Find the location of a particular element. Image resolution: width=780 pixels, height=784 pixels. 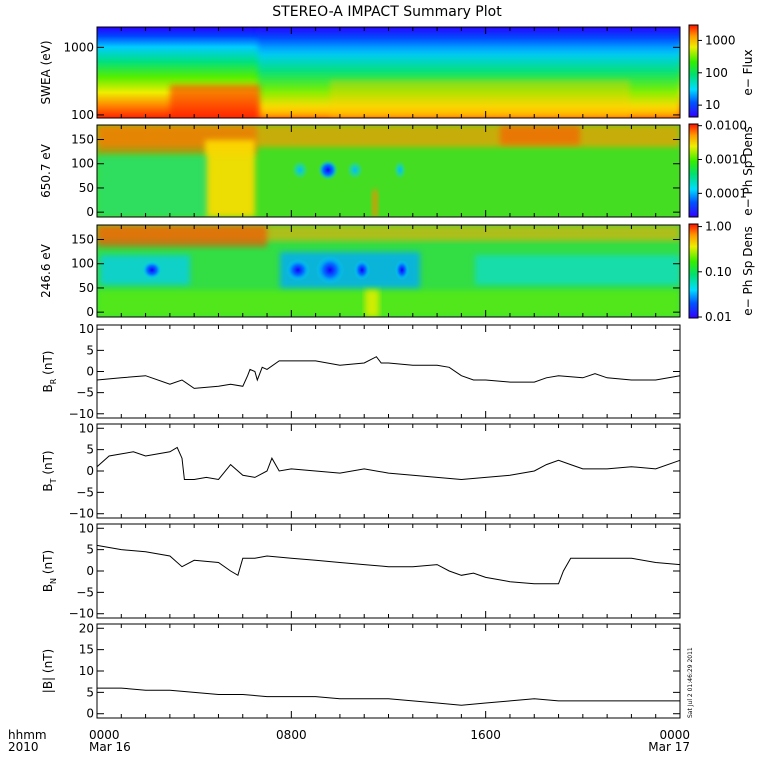

swea-spectrogram is located at coordinates (388, 72).